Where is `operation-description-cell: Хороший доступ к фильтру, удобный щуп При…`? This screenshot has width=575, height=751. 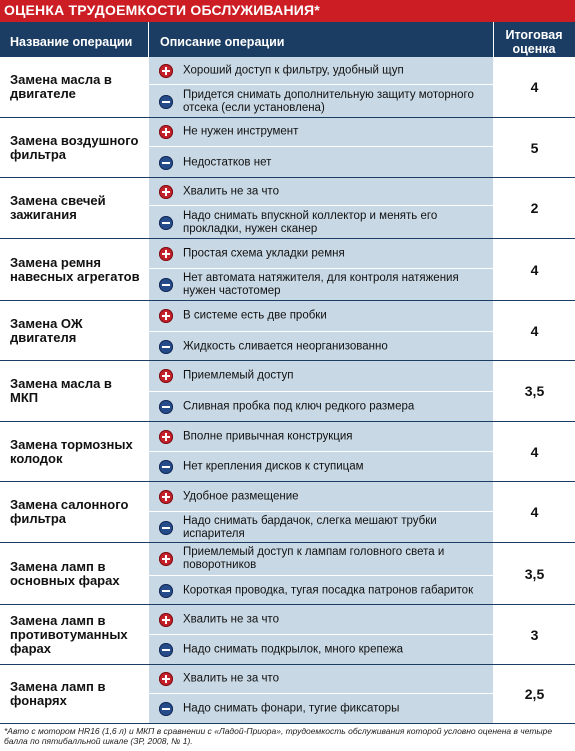 operation-description-cell: Хороший доступ к фильтру, удобный щуп При… is located at coordinates (321, 87).